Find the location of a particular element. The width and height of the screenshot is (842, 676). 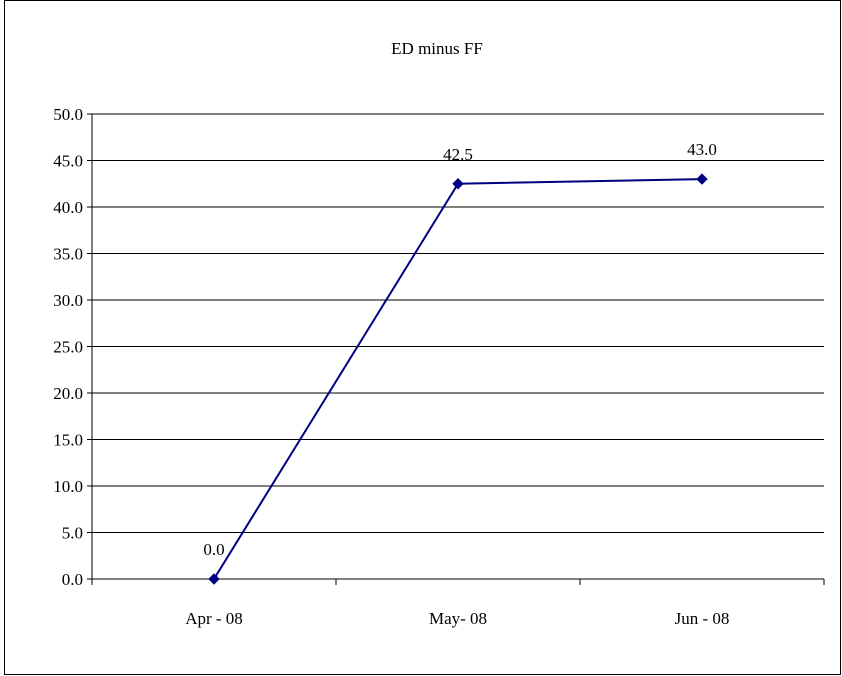

y-tick-label: 45.0 is located at coordinates (68, 161).